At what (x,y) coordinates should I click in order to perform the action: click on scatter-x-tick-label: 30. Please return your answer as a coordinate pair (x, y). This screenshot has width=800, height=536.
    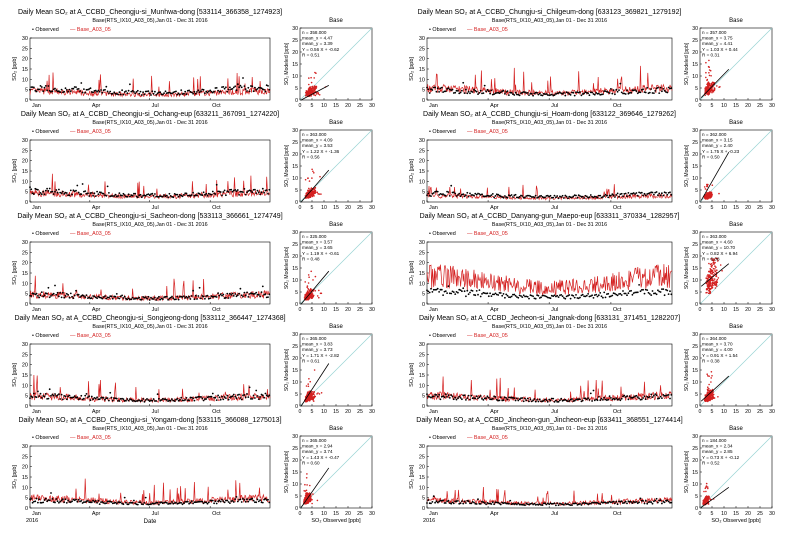
    Looking at the image, I should click on (772, 412).